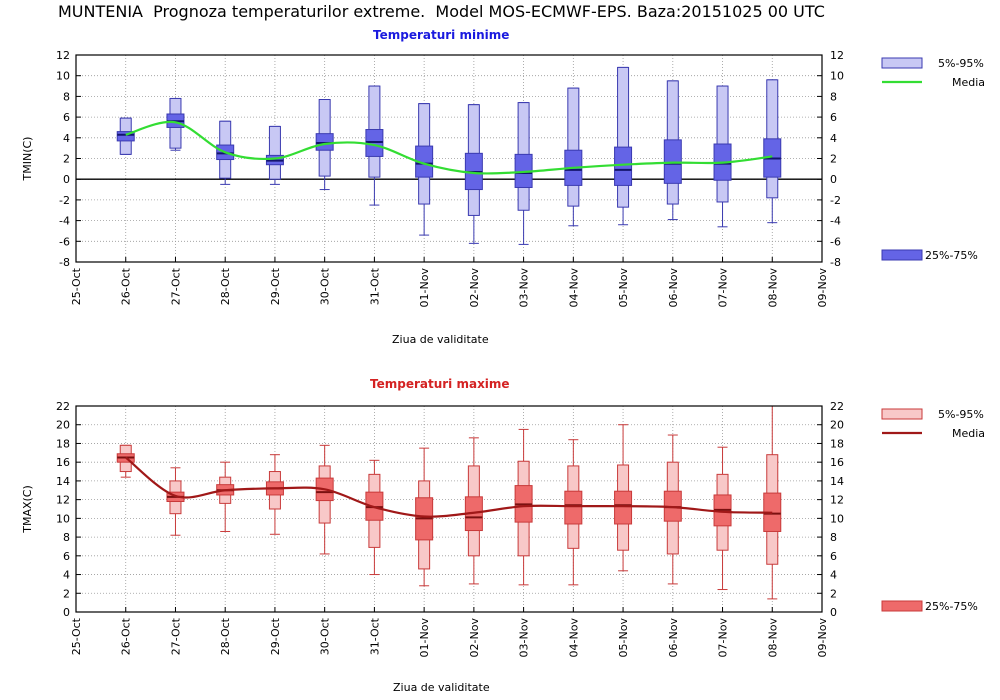  Describe the element at coordinates (440, 384) in the screenshot. I see `tmax-chart-title: Temperaturi maxime` at that location.